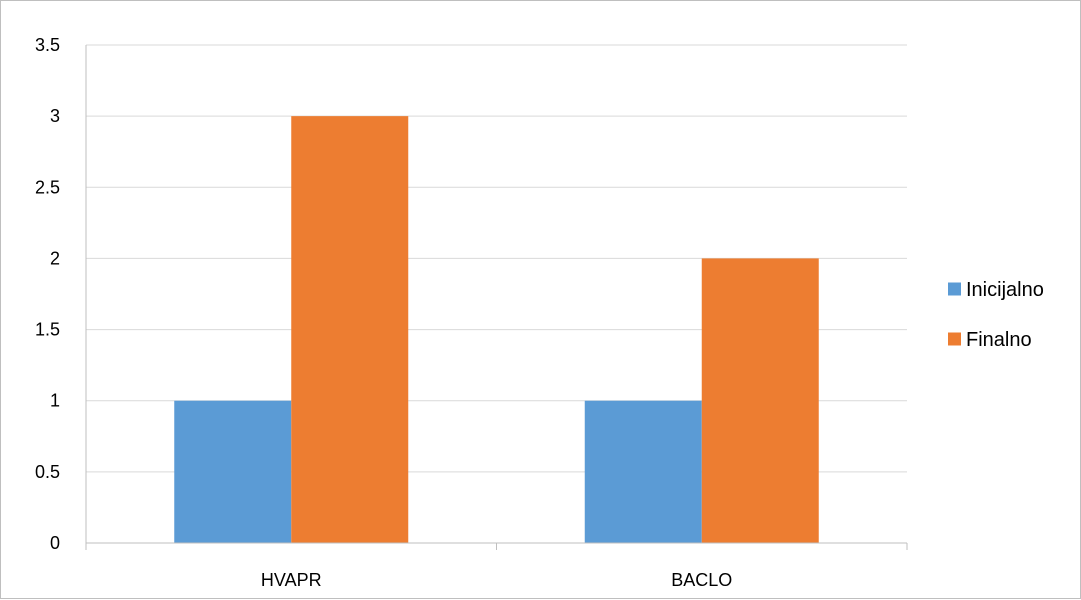 The height and width of the screenshot is (600, 1081). Describe the element at coordinates (954, 289) in the screenshot. I see `legend-swatch-inicijalno` at that location.